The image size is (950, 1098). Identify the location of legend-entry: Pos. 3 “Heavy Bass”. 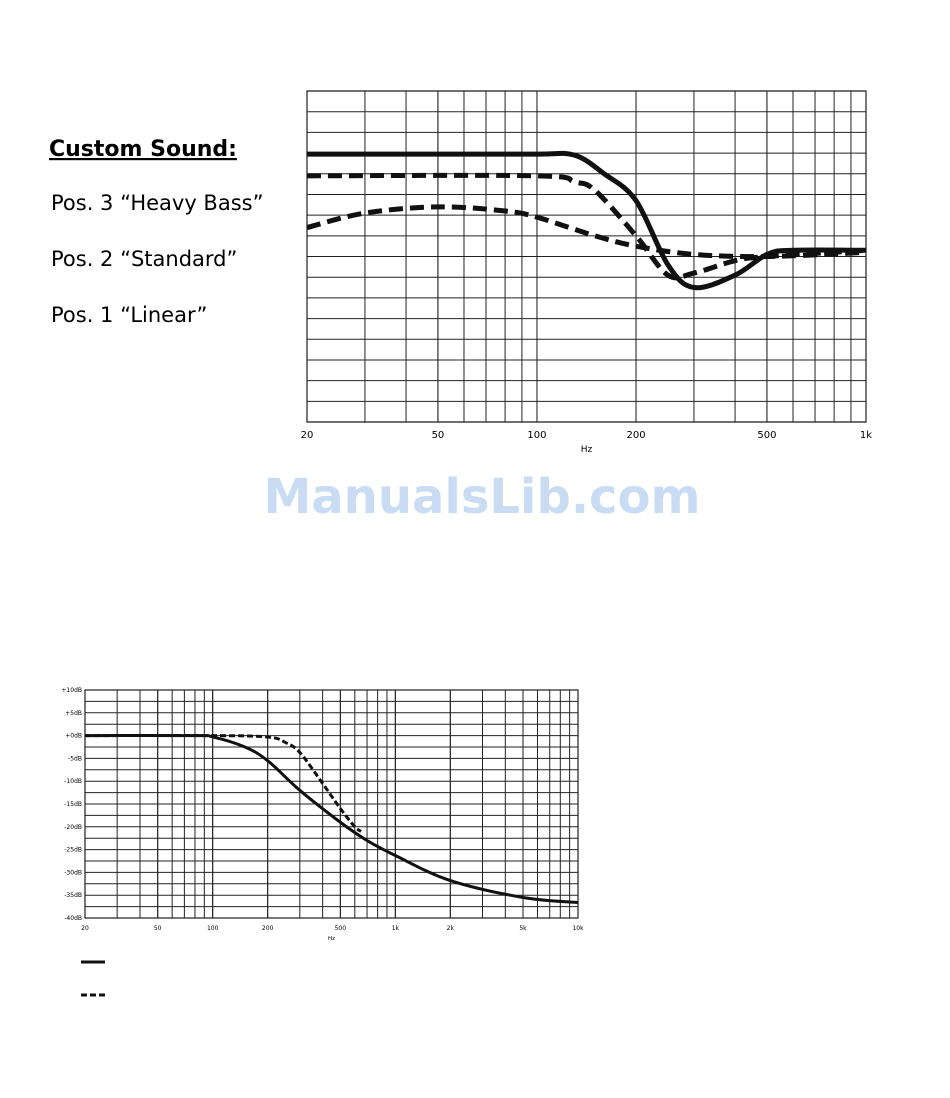
(157, 203).